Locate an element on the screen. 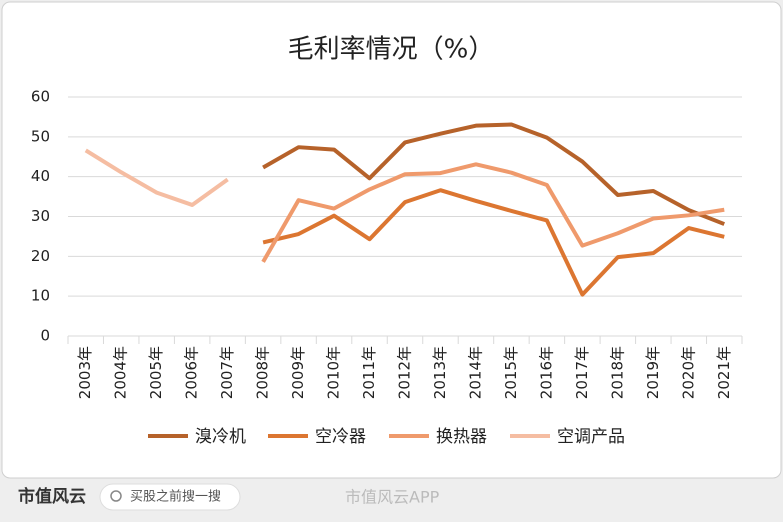 This screenshot has height=522, width=783. x-tick-label: 2011年 is located at coordinates (369, 372).